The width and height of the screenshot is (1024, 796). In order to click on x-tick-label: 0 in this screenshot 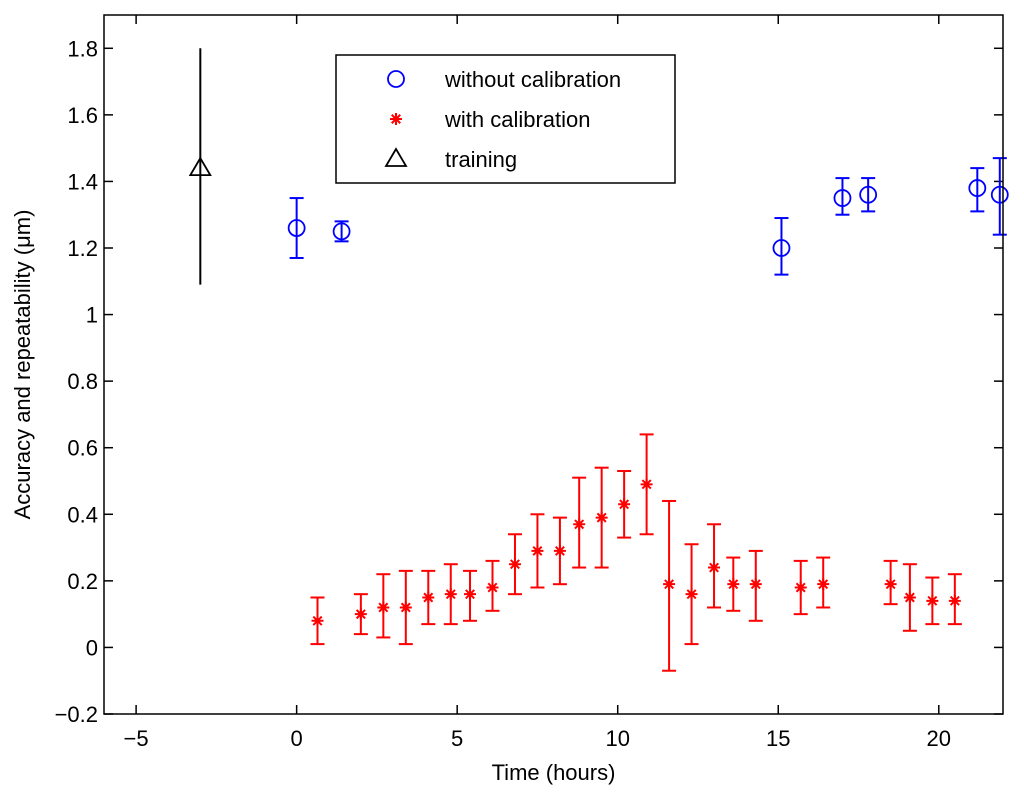, I will do `click(297, 738)`.